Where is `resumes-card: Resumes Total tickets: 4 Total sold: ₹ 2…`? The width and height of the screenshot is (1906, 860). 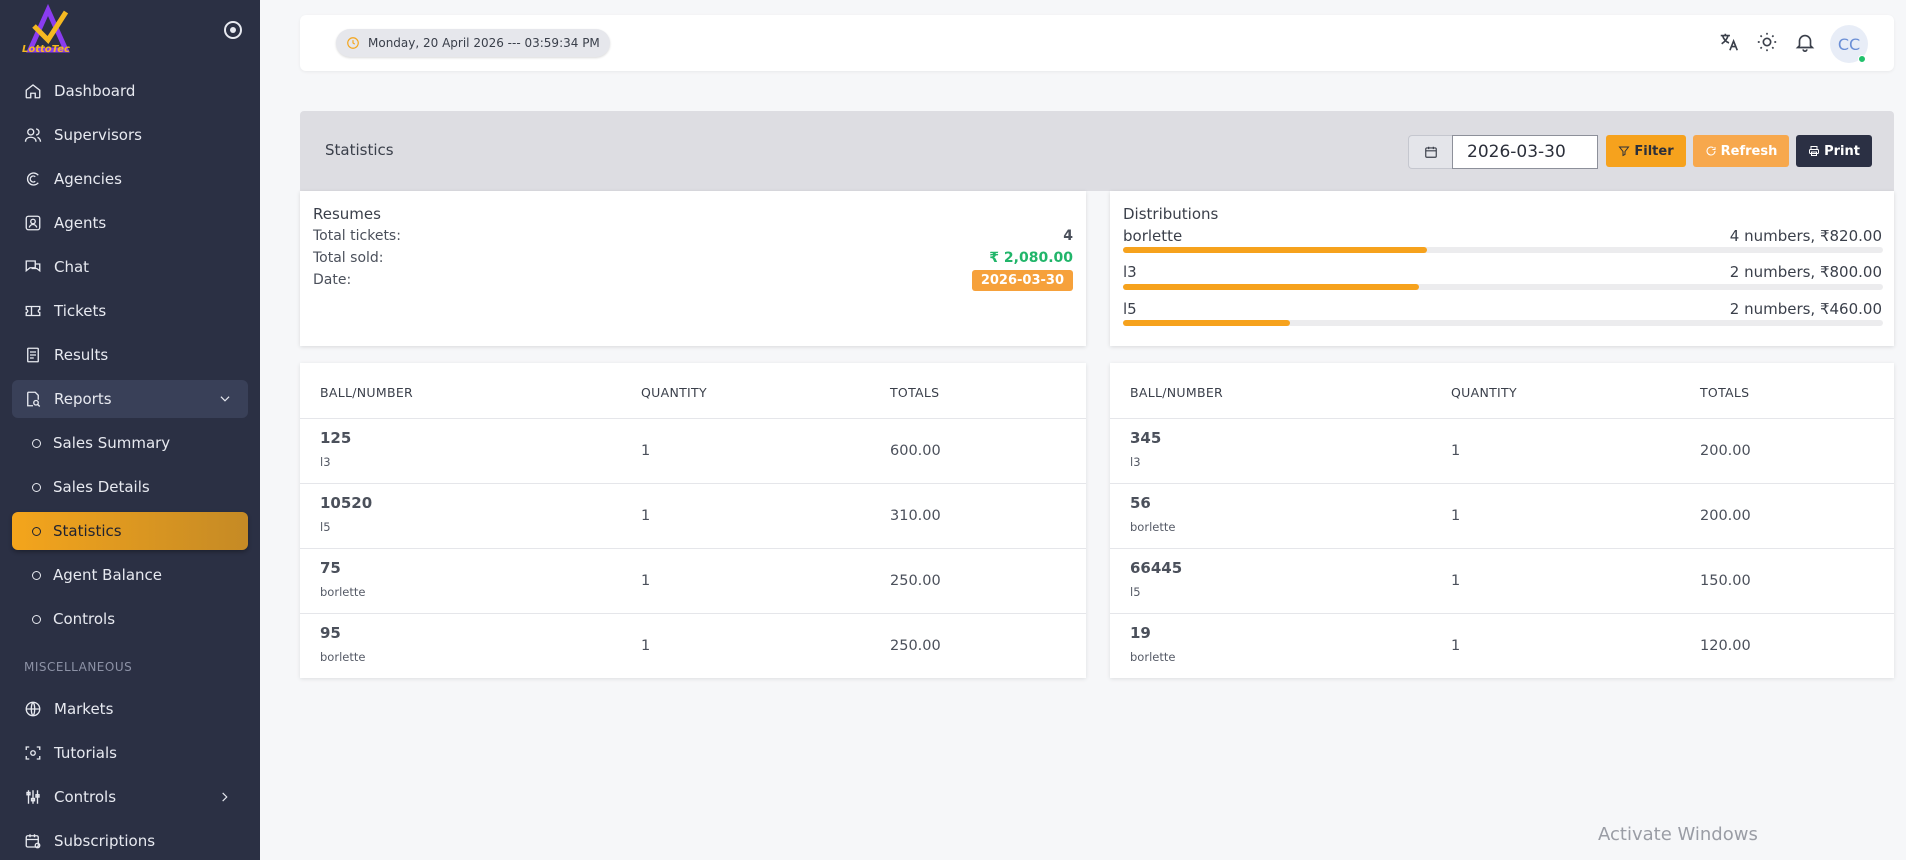
resumes-card: Resumes Total tickets: 4 Total sold: ₹ 2… is located at coordinates (693, 268).